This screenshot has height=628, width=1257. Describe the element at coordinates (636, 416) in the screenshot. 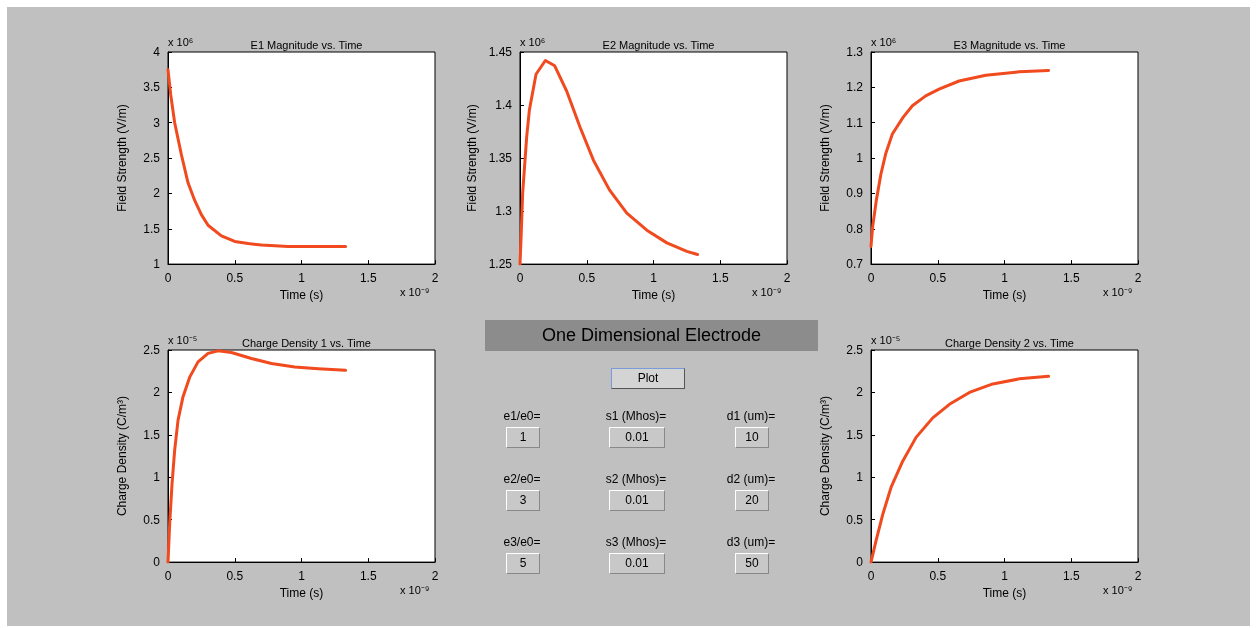

I see `text: s1 (Mhos)=` at that location.